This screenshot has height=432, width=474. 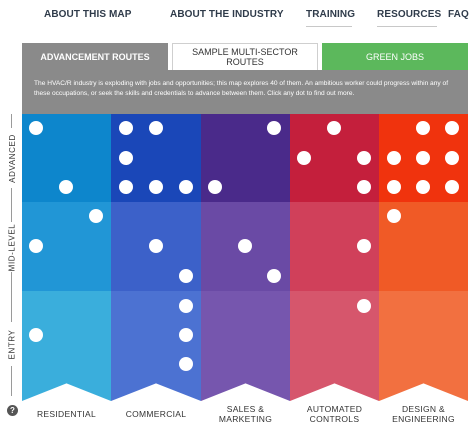 What do you see at coordinates (331, 14) in the screenshot?
I see `nav-training: TRAINING` at bounding box center [331, 14].